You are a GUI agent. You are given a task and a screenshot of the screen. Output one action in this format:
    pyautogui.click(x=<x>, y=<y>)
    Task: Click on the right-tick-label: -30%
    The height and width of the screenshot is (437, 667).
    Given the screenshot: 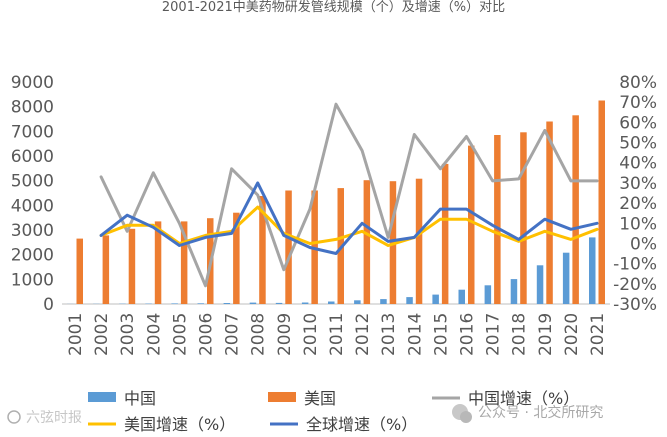 What is the action you would take?
    pyautogui.click(x=635, y=305)
    